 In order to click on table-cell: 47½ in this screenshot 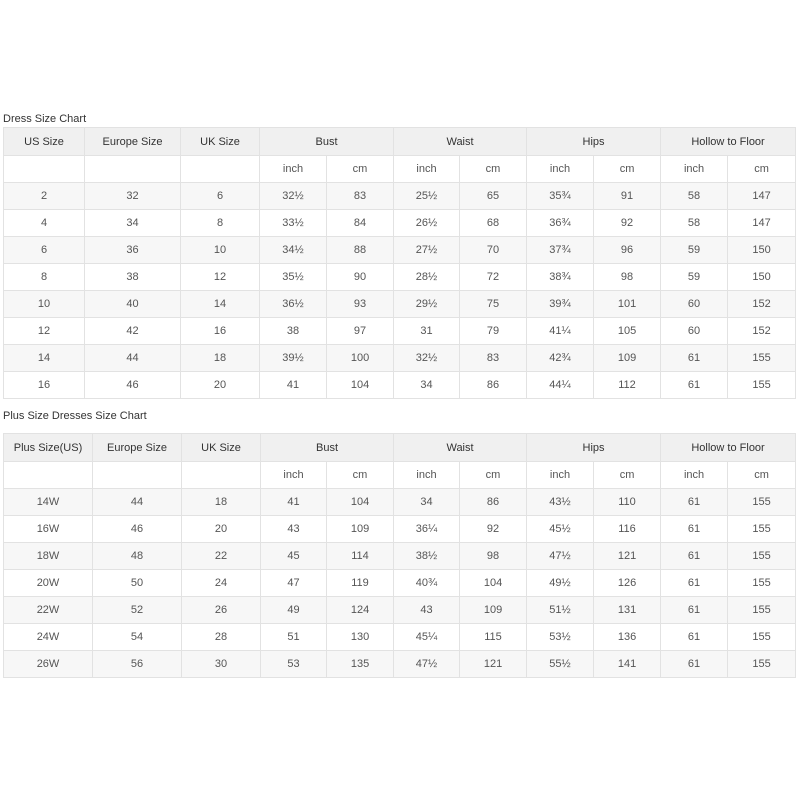, I will do `click(427, 664)`.